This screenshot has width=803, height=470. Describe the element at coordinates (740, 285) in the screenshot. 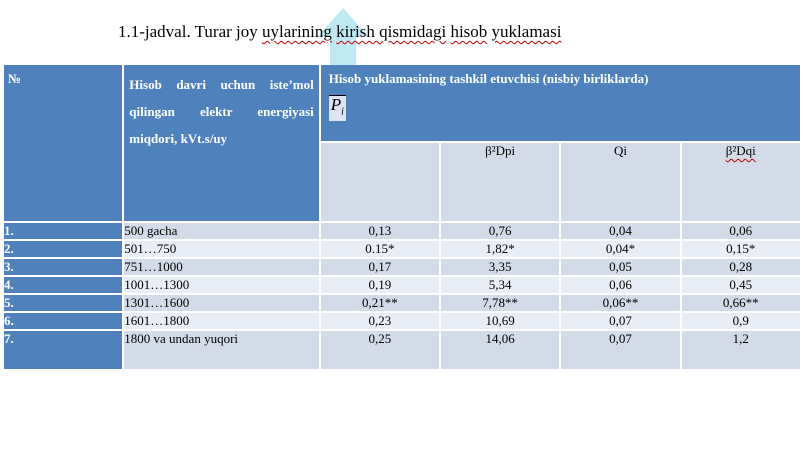

I see `cell-beta-dqi: 0,45` at that location.